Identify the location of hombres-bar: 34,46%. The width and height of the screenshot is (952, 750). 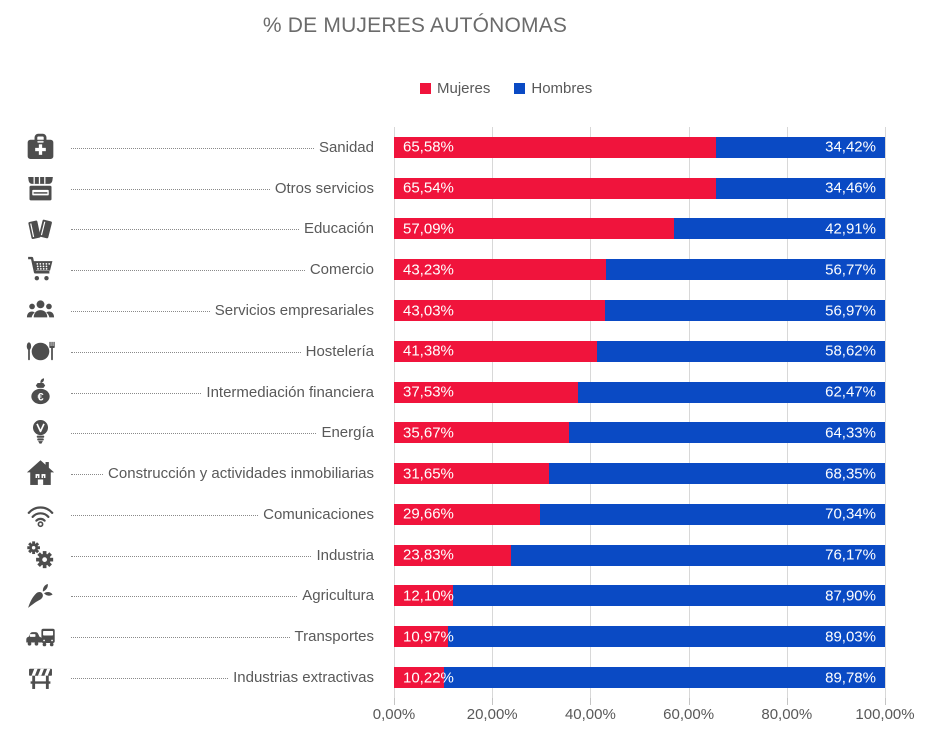
(800, 188).